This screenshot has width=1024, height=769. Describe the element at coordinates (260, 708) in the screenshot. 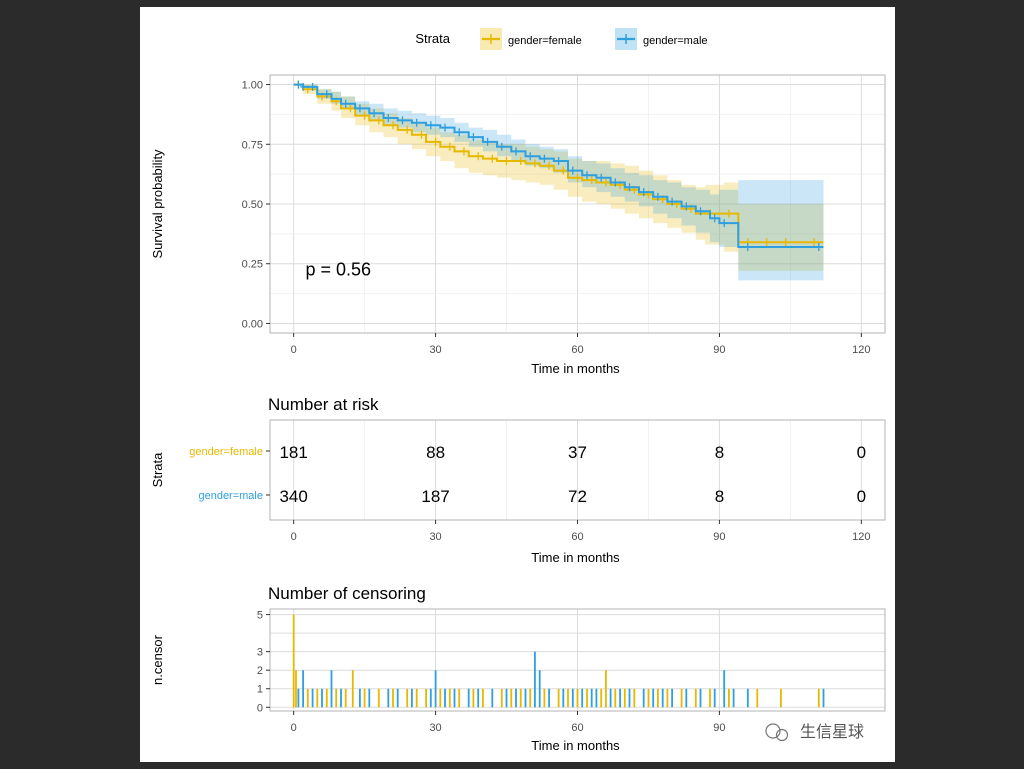

I see `censor-y-tick-label: 0` at that location.